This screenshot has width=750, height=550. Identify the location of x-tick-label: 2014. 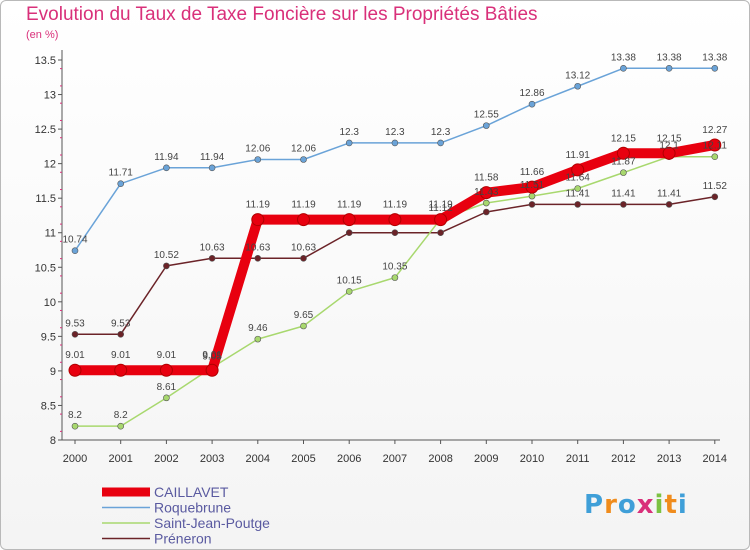
(715, 459).